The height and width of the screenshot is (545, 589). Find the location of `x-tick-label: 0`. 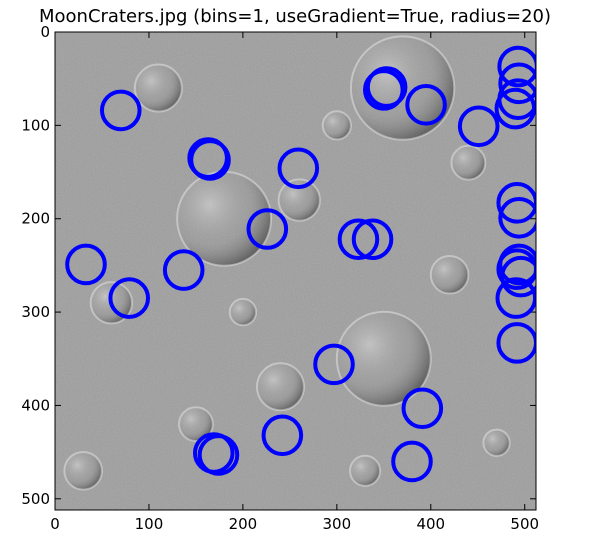

x-tick-label: 0 is located at coordinates (55, 524).